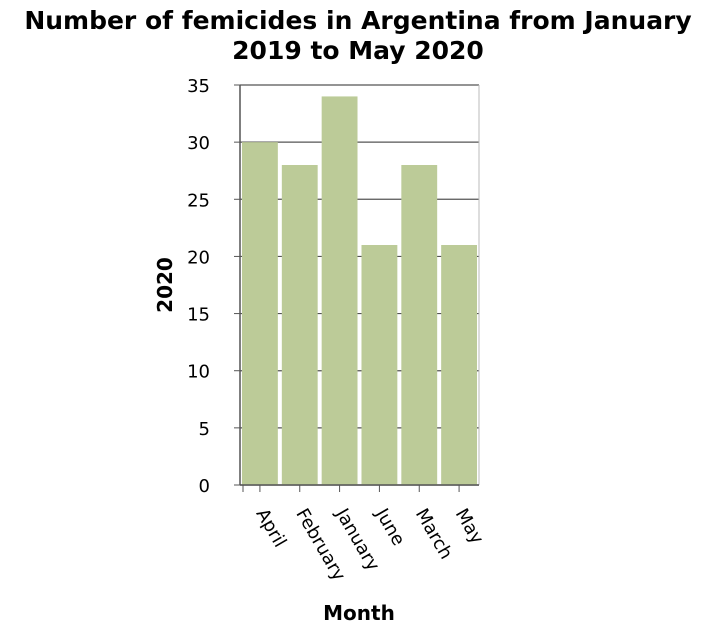  Describe the element at coordinates (434, 534) in the screenshot. I see `x-tick-label-march: March` at that location.